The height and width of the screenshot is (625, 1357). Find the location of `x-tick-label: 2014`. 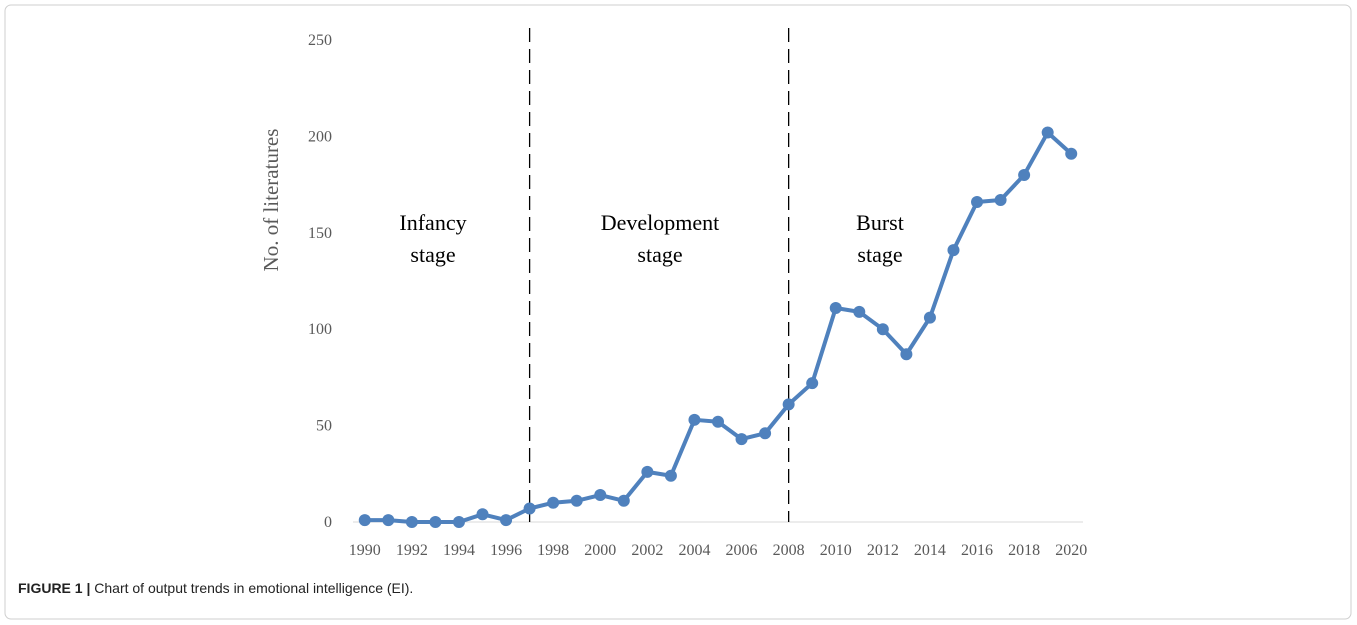

x-tick-label: 2014 is located at coordinates (930, 550).